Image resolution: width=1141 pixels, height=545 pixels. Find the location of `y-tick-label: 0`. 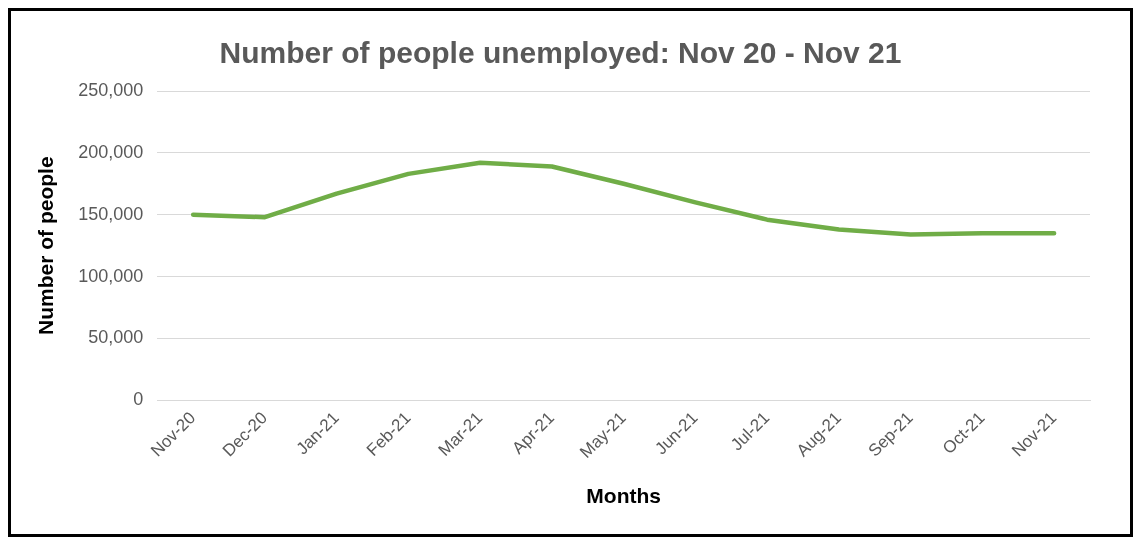

y-tick-label: 0 is located at coordinates (138, 399).